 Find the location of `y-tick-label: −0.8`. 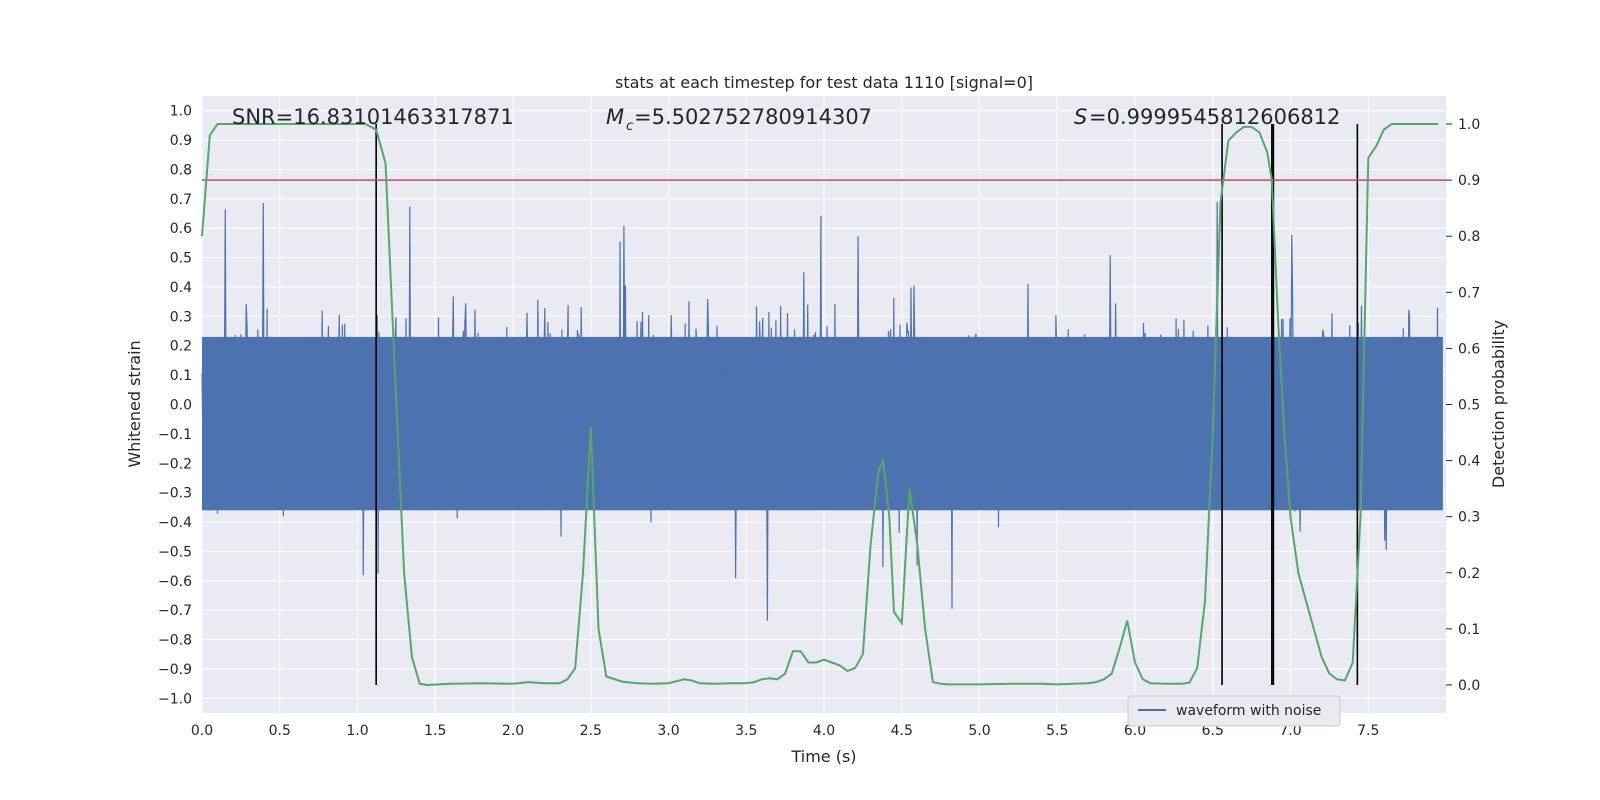

y-tick-label: −0.8 is located at coordinates (175, 641).